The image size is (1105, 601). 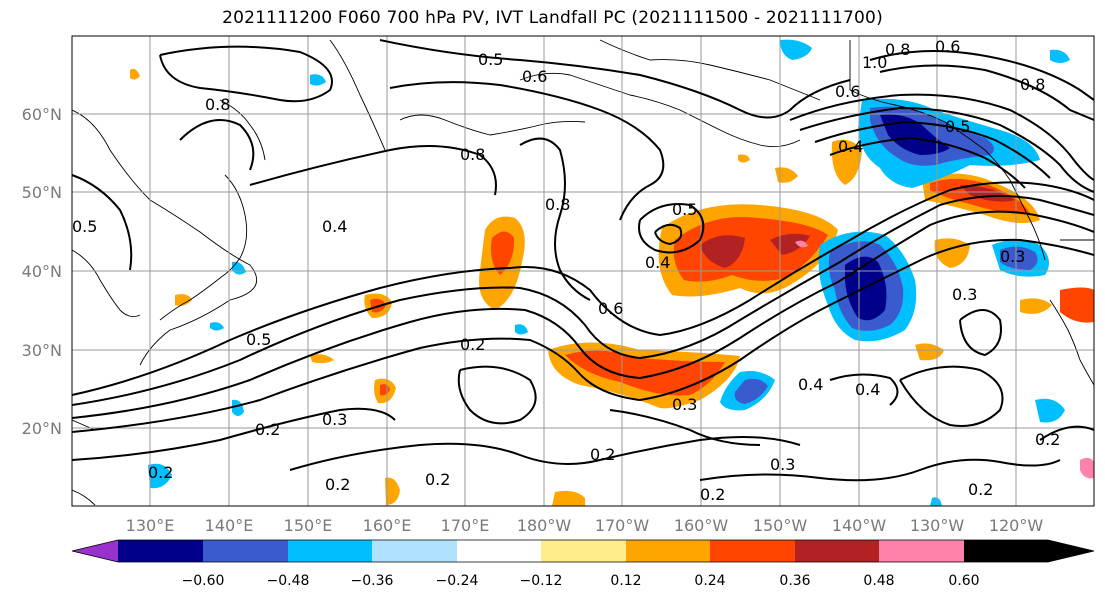 I want to click on lon-label: 170°E, so click(x=465, y=525).